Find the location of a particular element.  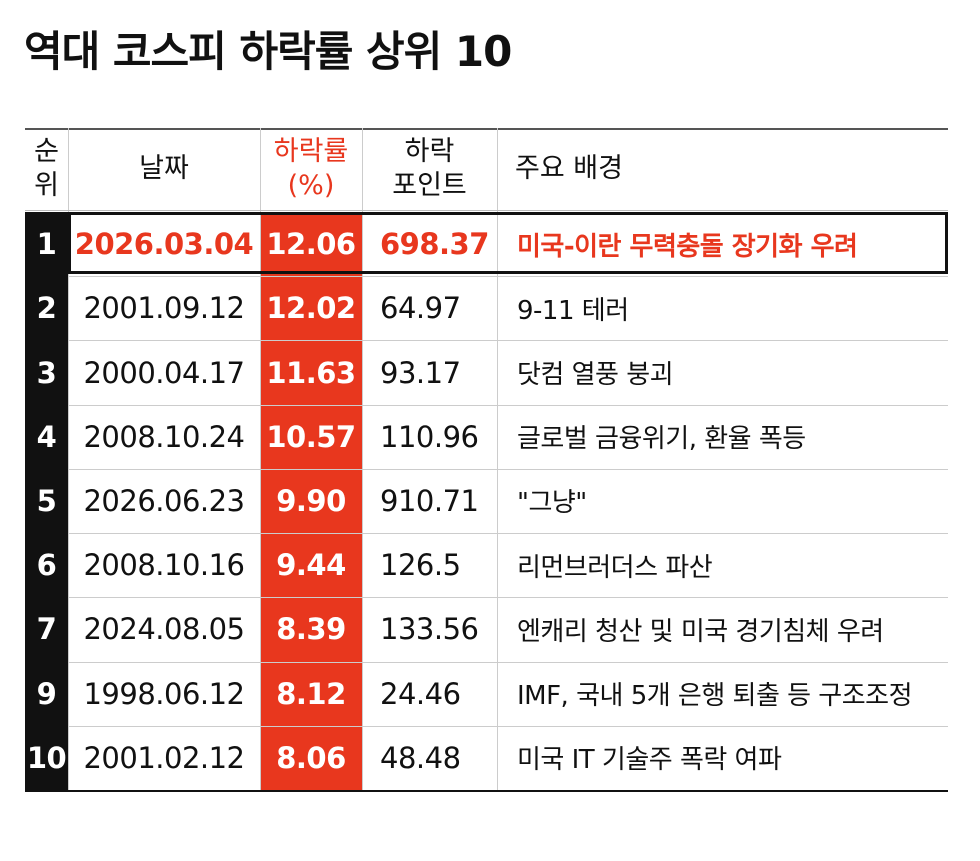

reason: 엔캐리 청산 및 미국 경기침체 우려 is located at coordinates (700, 631).